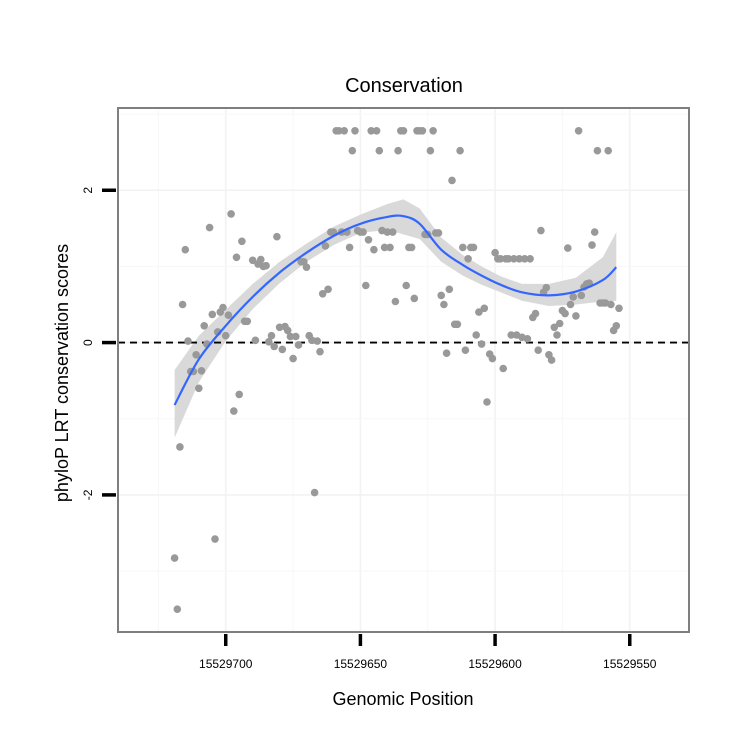 This screenshot has width=750, height=750. Describe the element at coordinates (88, 190) in the screenshot. I see `y-tick-label: 2` at that location.